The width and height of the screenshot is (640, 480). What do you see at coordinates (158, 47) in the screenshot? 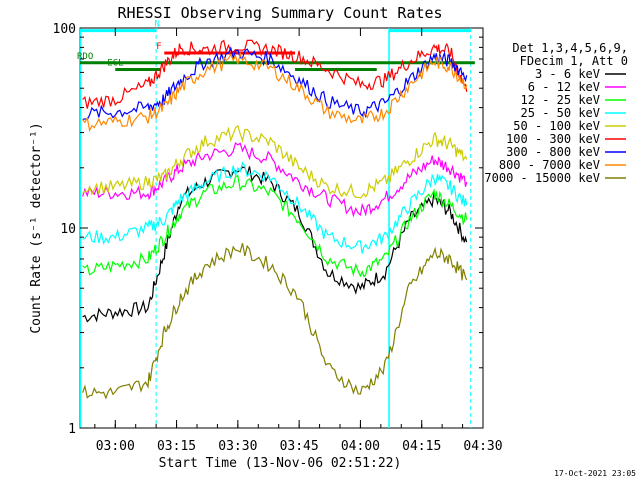
I see `flag-flare-label: F` at bounding box center [158, 47].